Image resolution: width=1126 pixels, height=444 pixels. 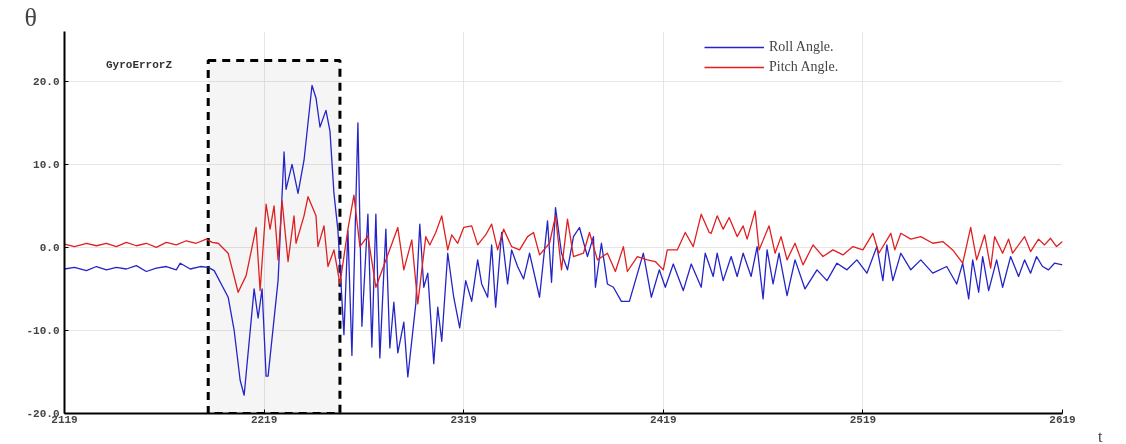 What do you see at coordinates (801, 47) in the screenshot?
I see `legend-label: Roll Angle.` at bounding box center [801, 47].